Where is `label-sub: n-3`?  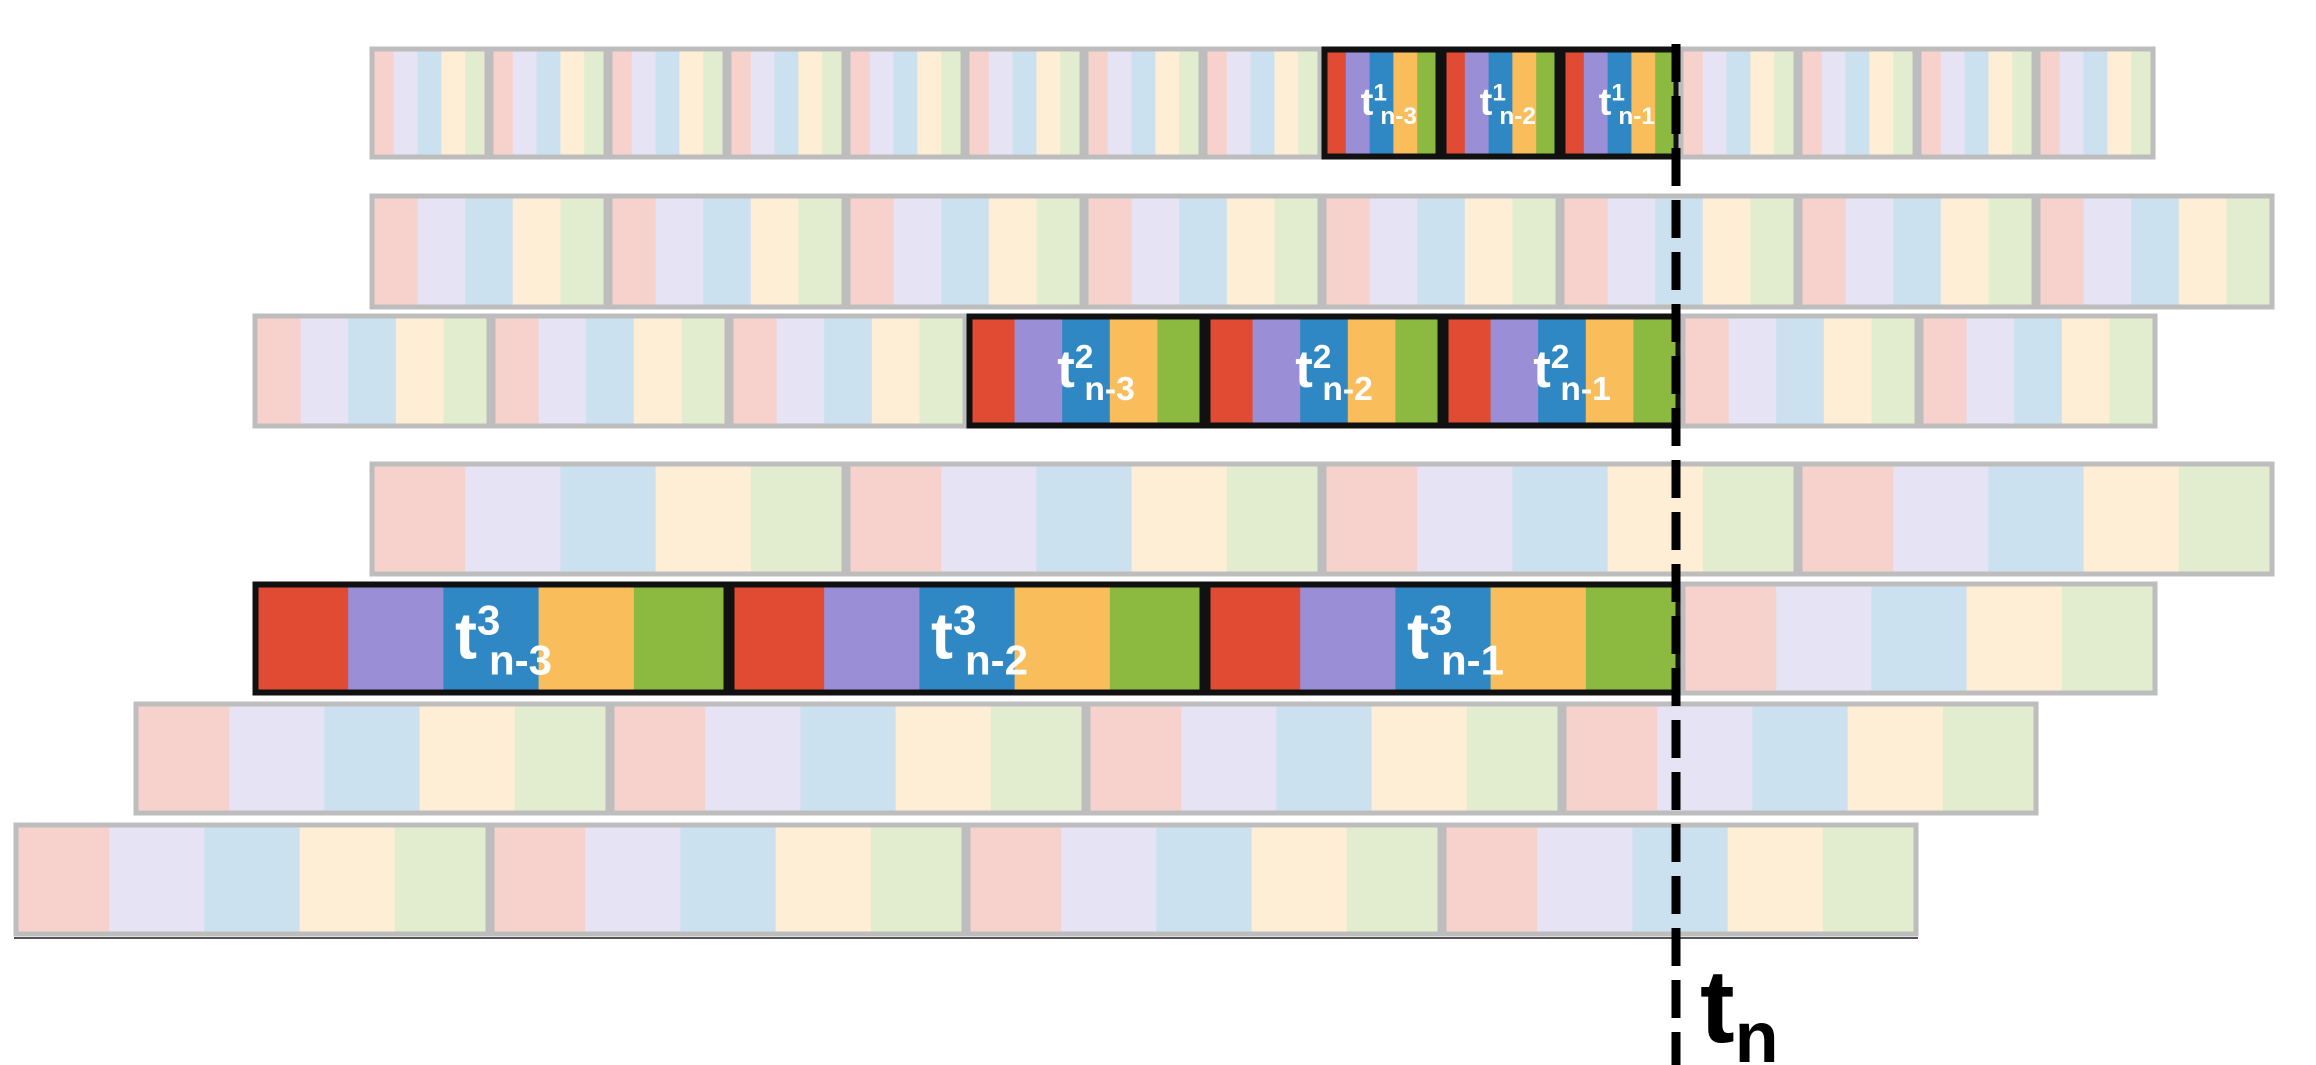
label-sub: n-3 is located at coordinates (520, 660).